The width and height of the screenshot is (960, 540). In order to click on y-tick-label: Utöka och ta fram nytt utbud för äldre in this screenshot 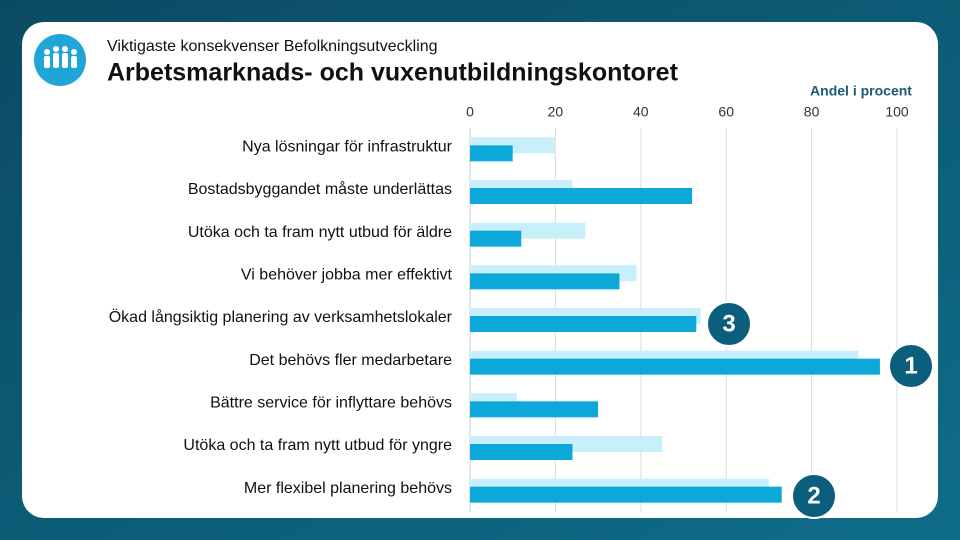, I will do `click(320, 232)`.